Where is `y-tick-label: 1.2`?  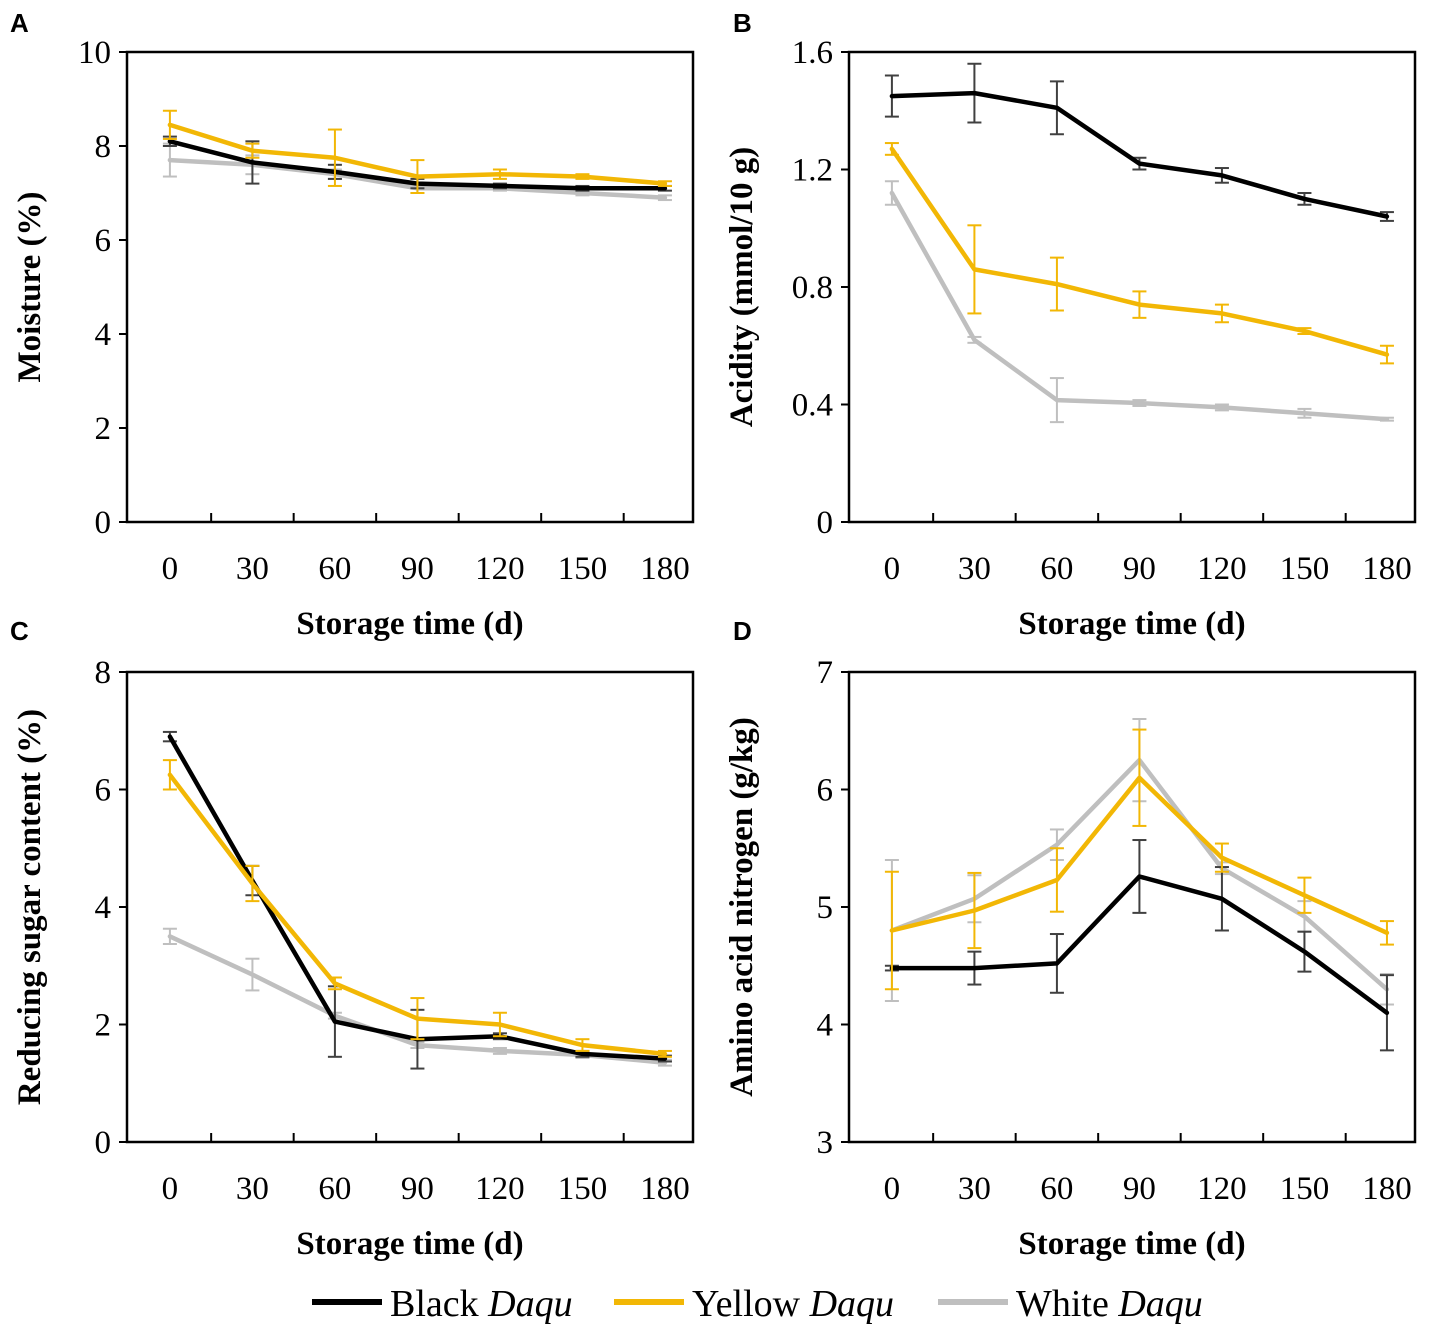 y-tick-label: 1.2 is located at coordinates (812, 171).